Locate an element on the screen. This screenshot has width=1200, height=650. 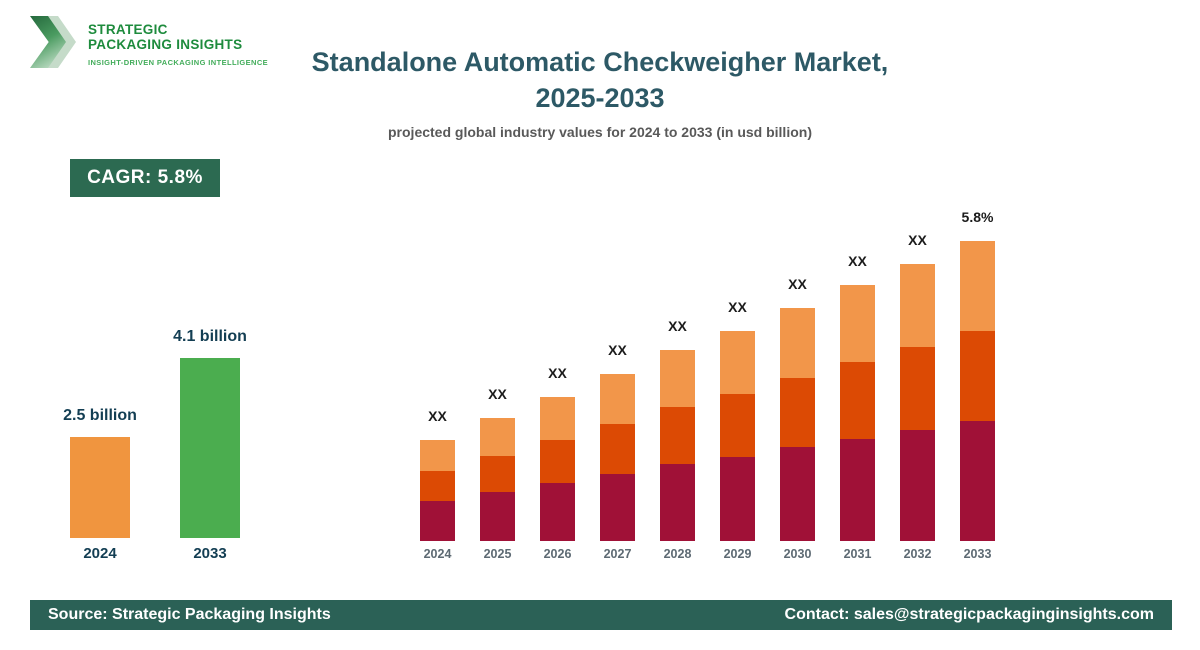
category-label: 2030 is located at coordinates (797, 554).